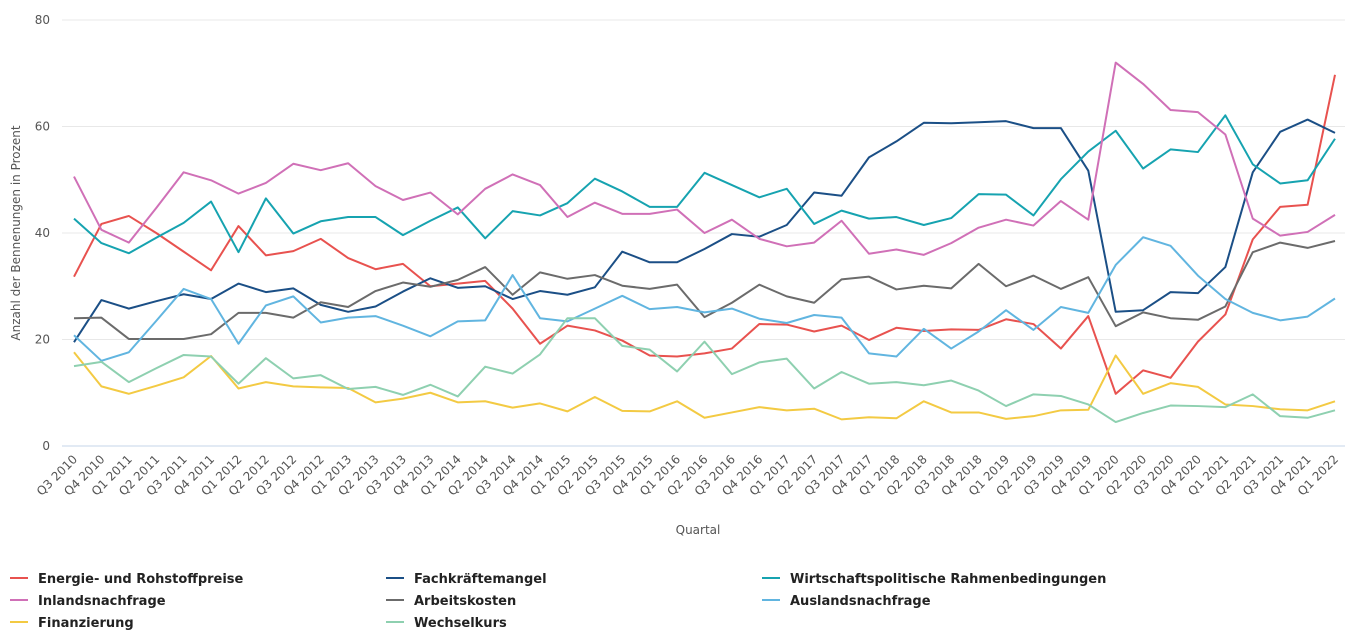 This screenshot has height=632, width=1355. I want to click on legend-label: Wirtschaftspolitische Rahmenbedingungen, so click(948, 579).